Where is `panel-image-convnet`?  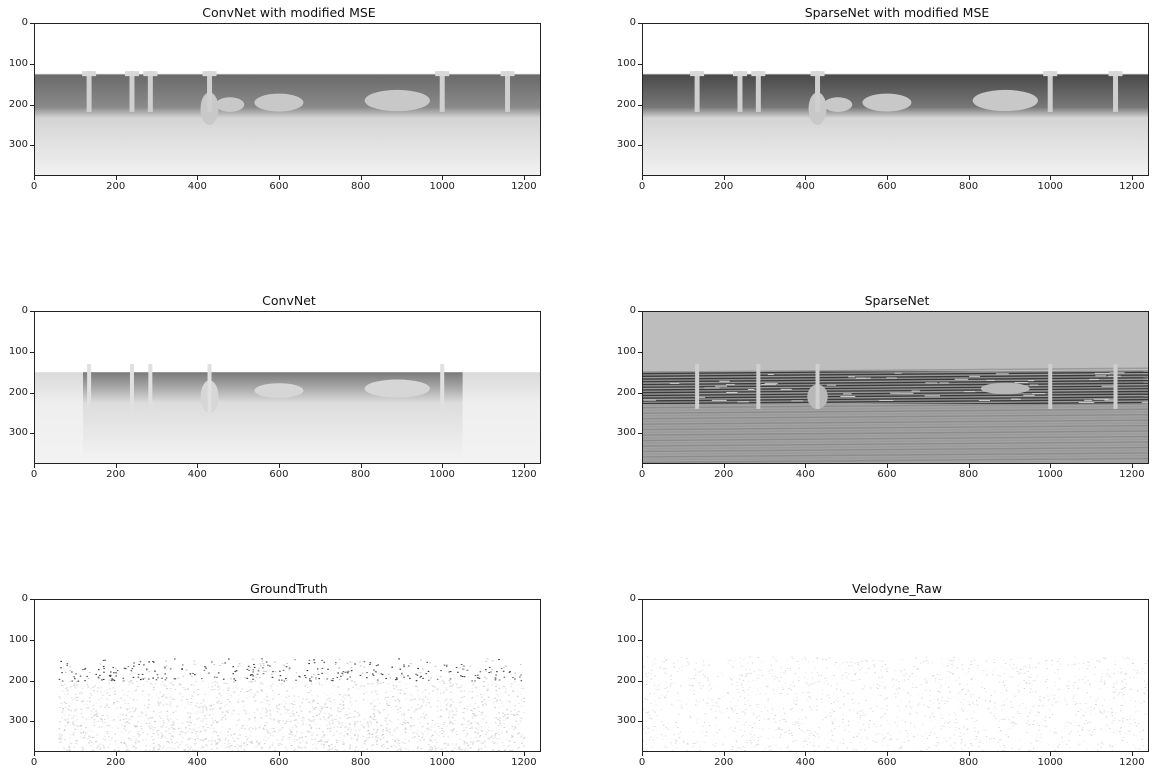
panel-image-convnet is located at coordinates (287, 387).